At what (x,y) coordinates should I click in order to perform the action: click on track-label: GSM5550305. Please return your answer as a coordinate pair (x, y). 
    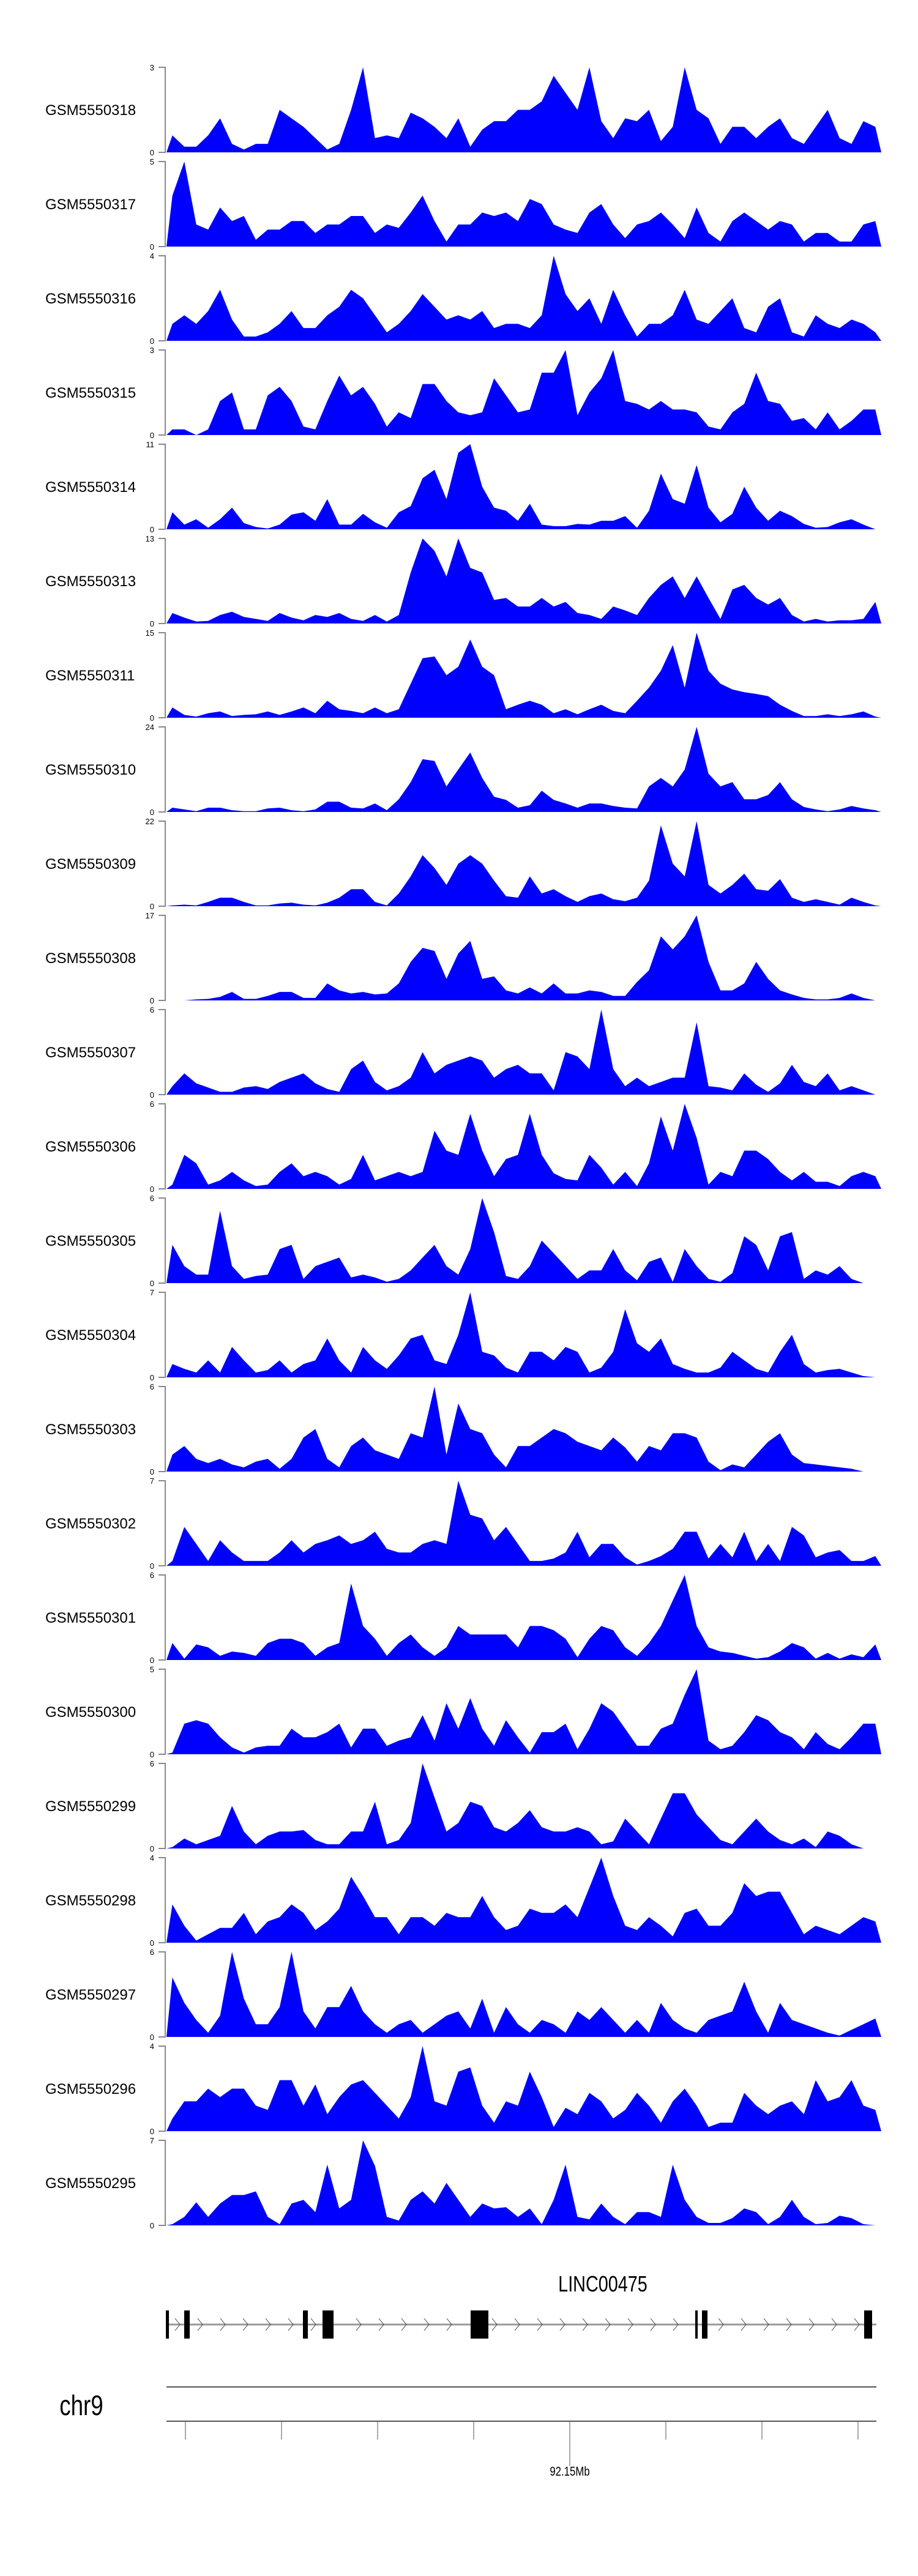
    Looking at the image, I should click on (90, 1241).